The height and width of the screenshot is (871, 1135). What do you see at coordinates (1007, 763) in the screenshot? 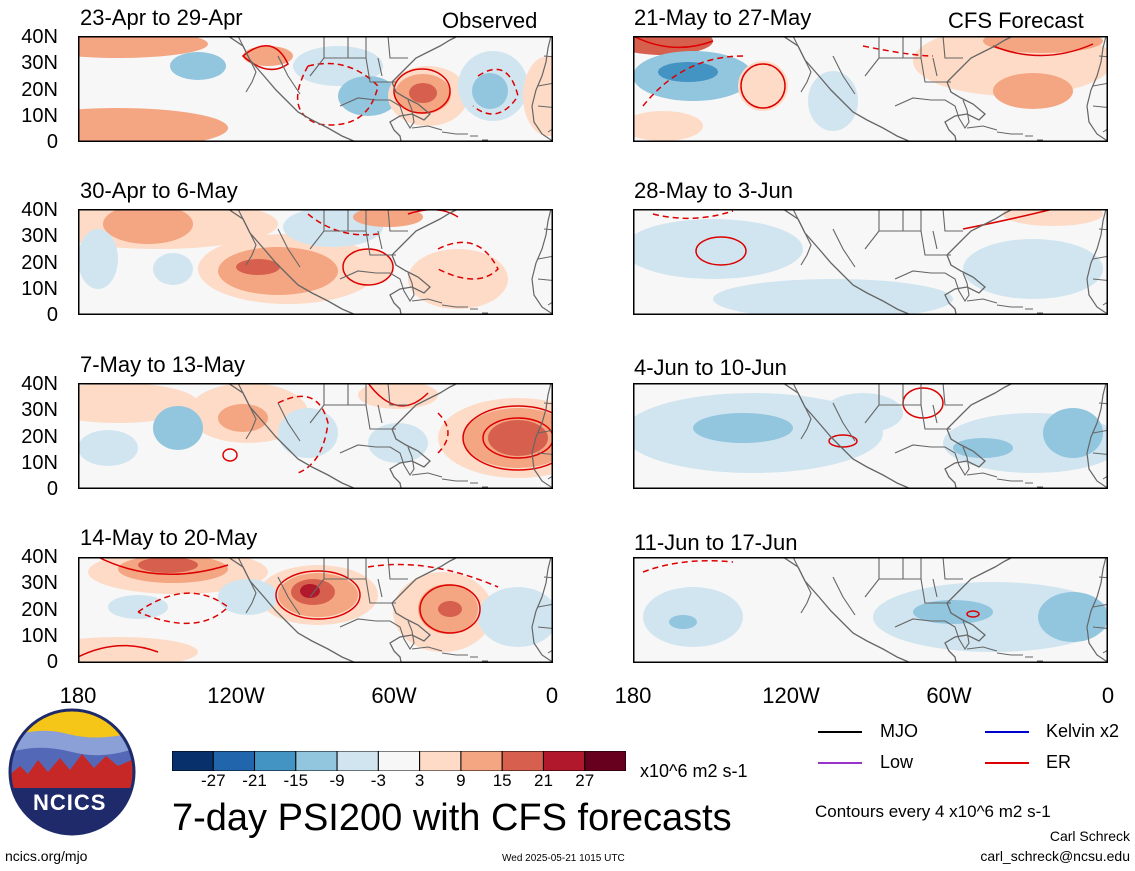
I see `legend-line-er` at bounding box center [1007, 763].